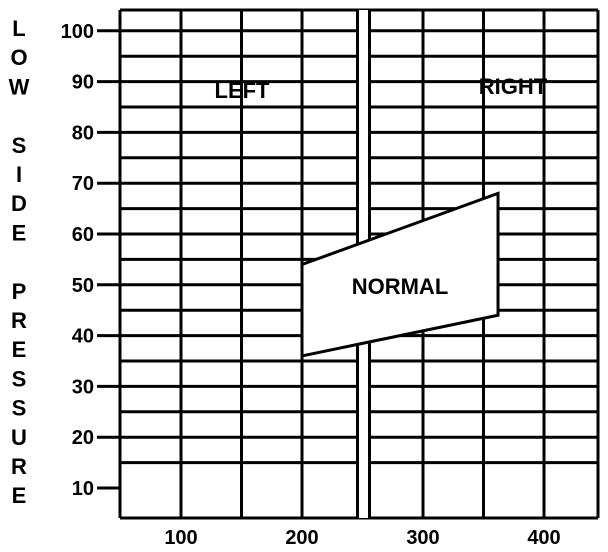  Describe the element at coordinates (543, 538) in the screenshot. I see `x-tick-label: 400` at that location.